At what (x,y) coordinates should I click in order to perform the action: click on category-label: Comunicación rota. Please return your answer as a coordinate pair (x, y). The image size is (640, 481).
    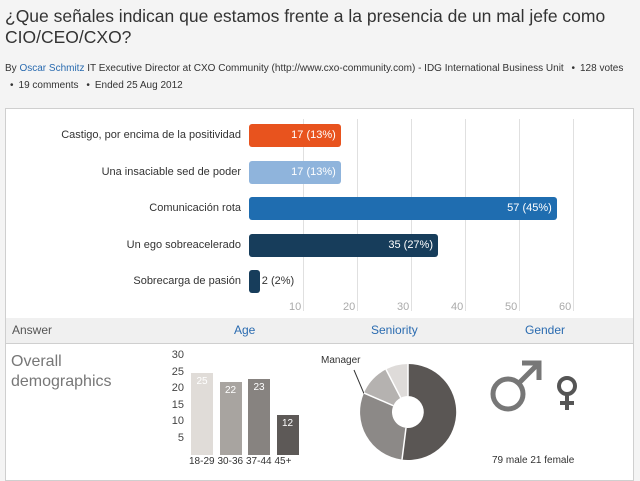
    Looking at the image, I should click on (195, 208).